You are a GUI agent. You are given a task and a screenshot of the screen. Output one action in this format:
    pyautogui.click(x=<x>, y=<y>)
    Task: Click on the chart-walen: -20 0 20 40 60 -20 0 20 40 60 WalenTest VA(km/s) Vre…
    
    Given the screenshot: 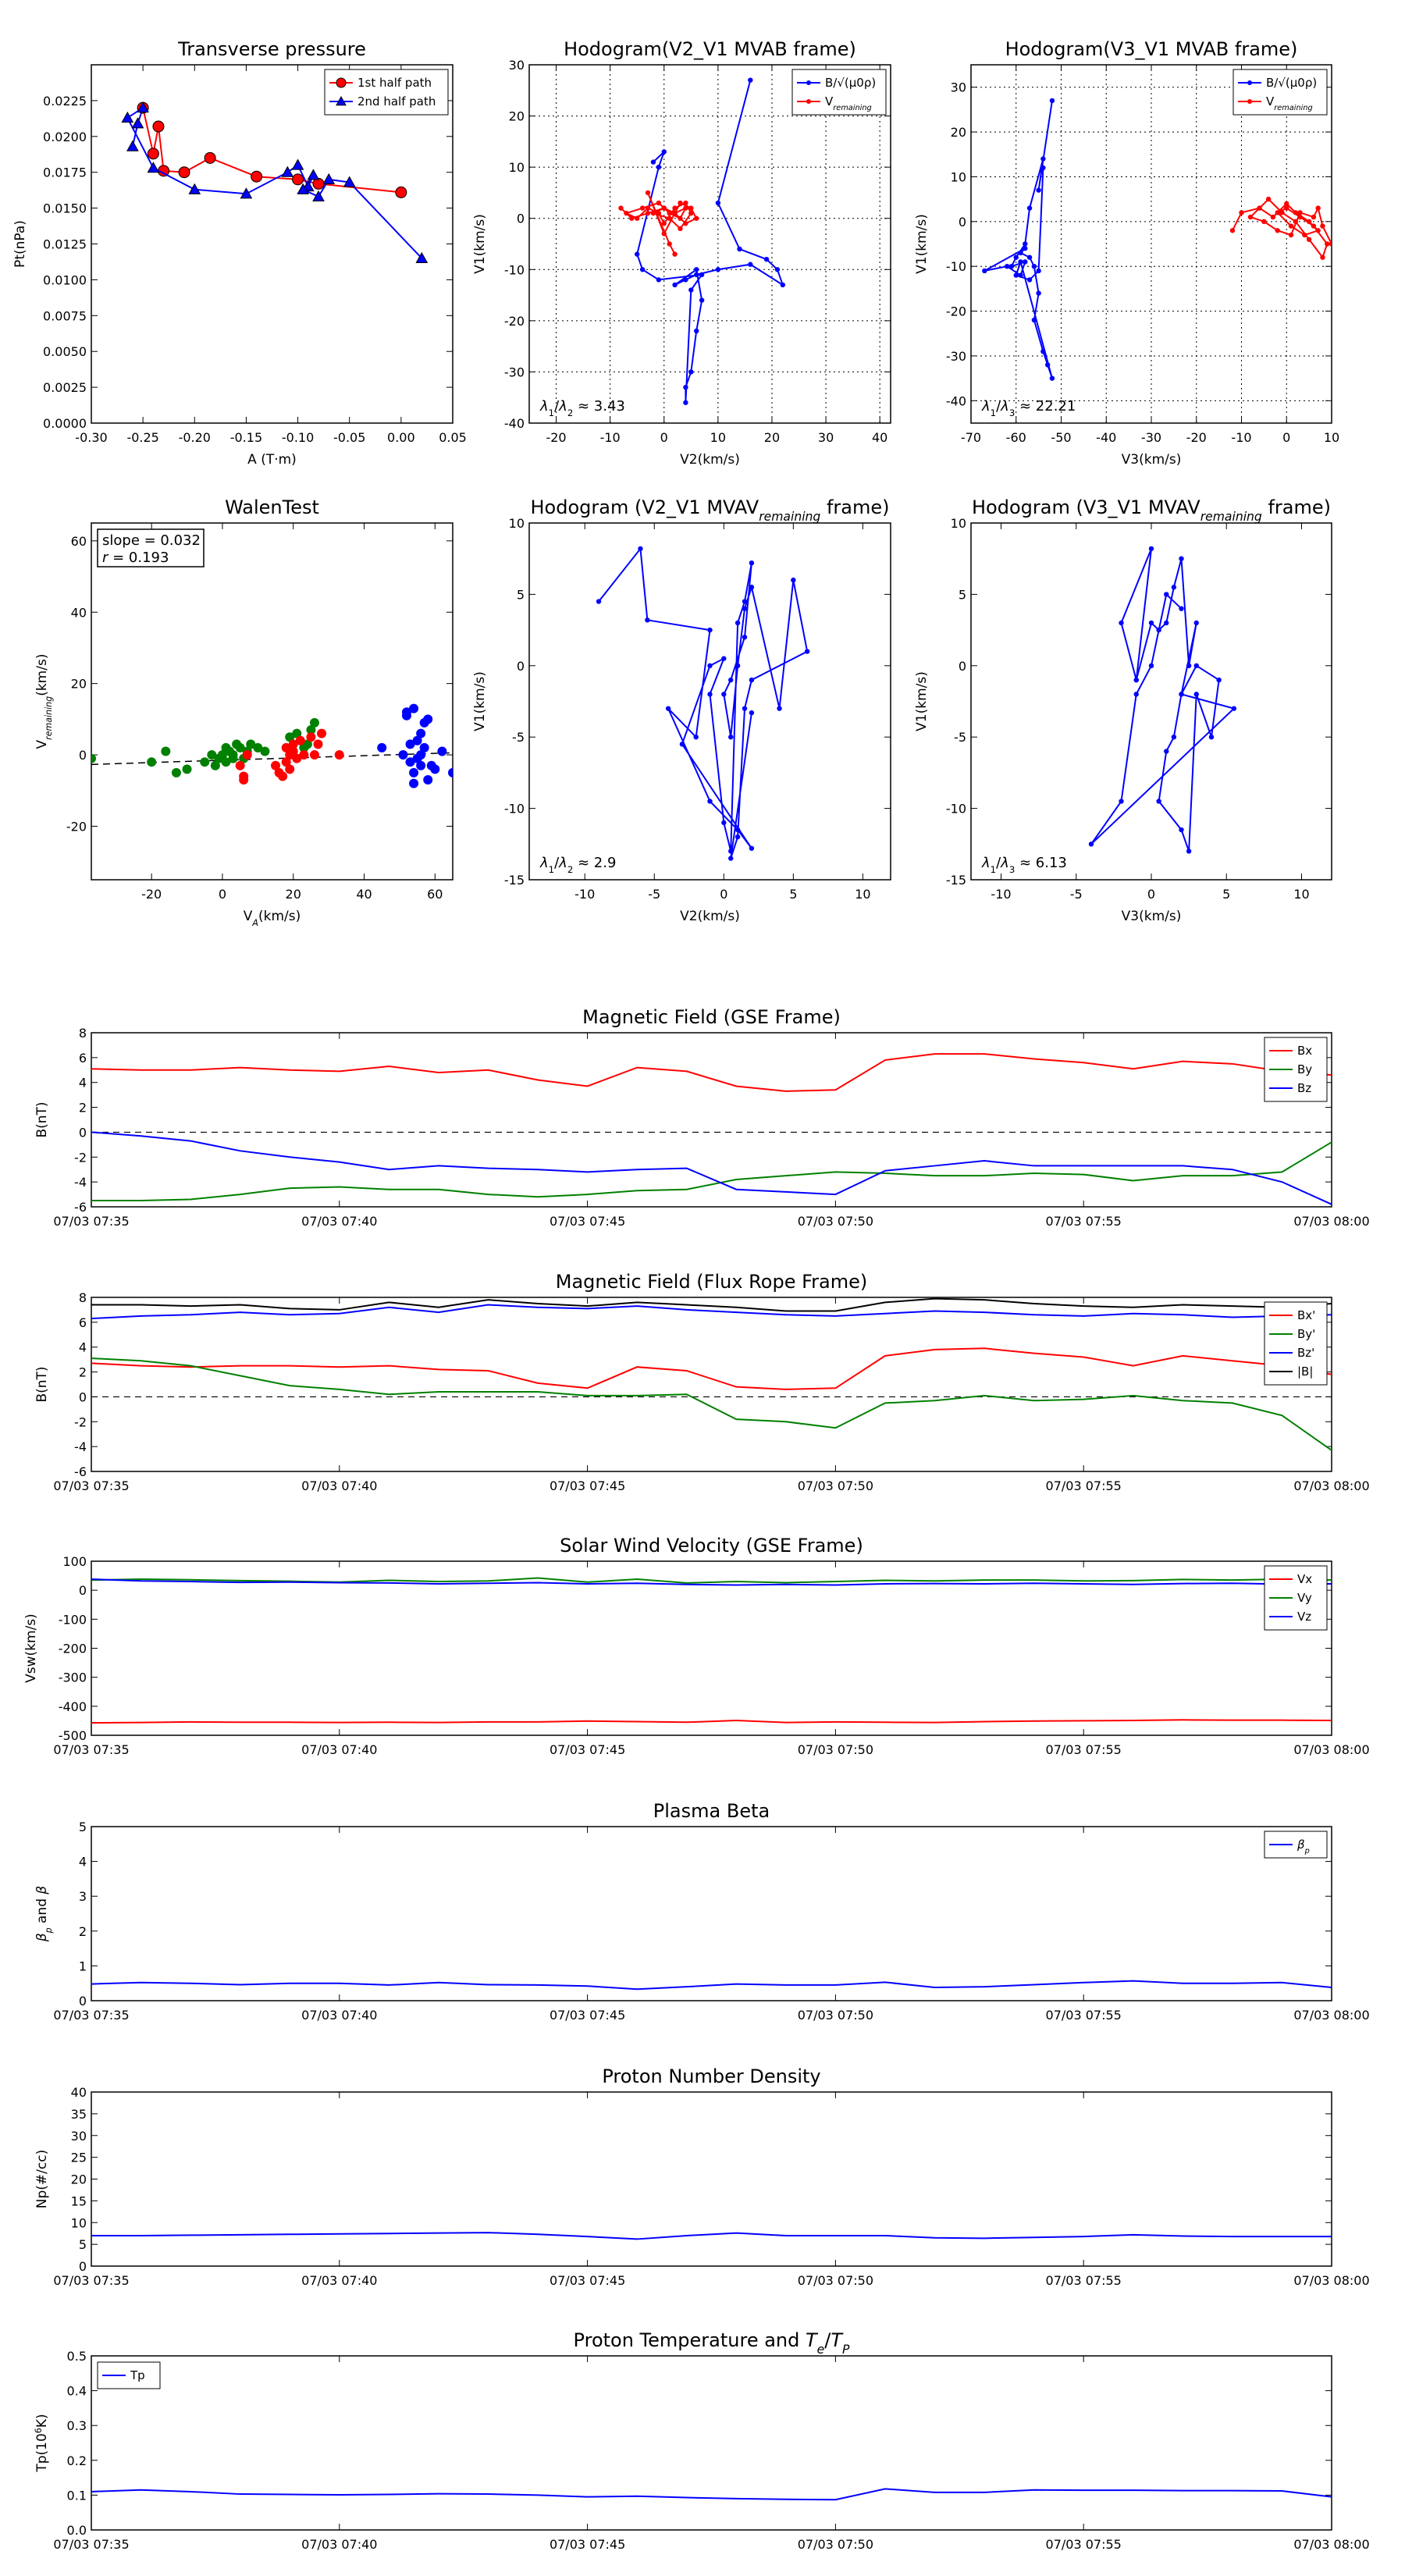 What is the action you would take?
    pyautogui.click(x=244, y=712)
    